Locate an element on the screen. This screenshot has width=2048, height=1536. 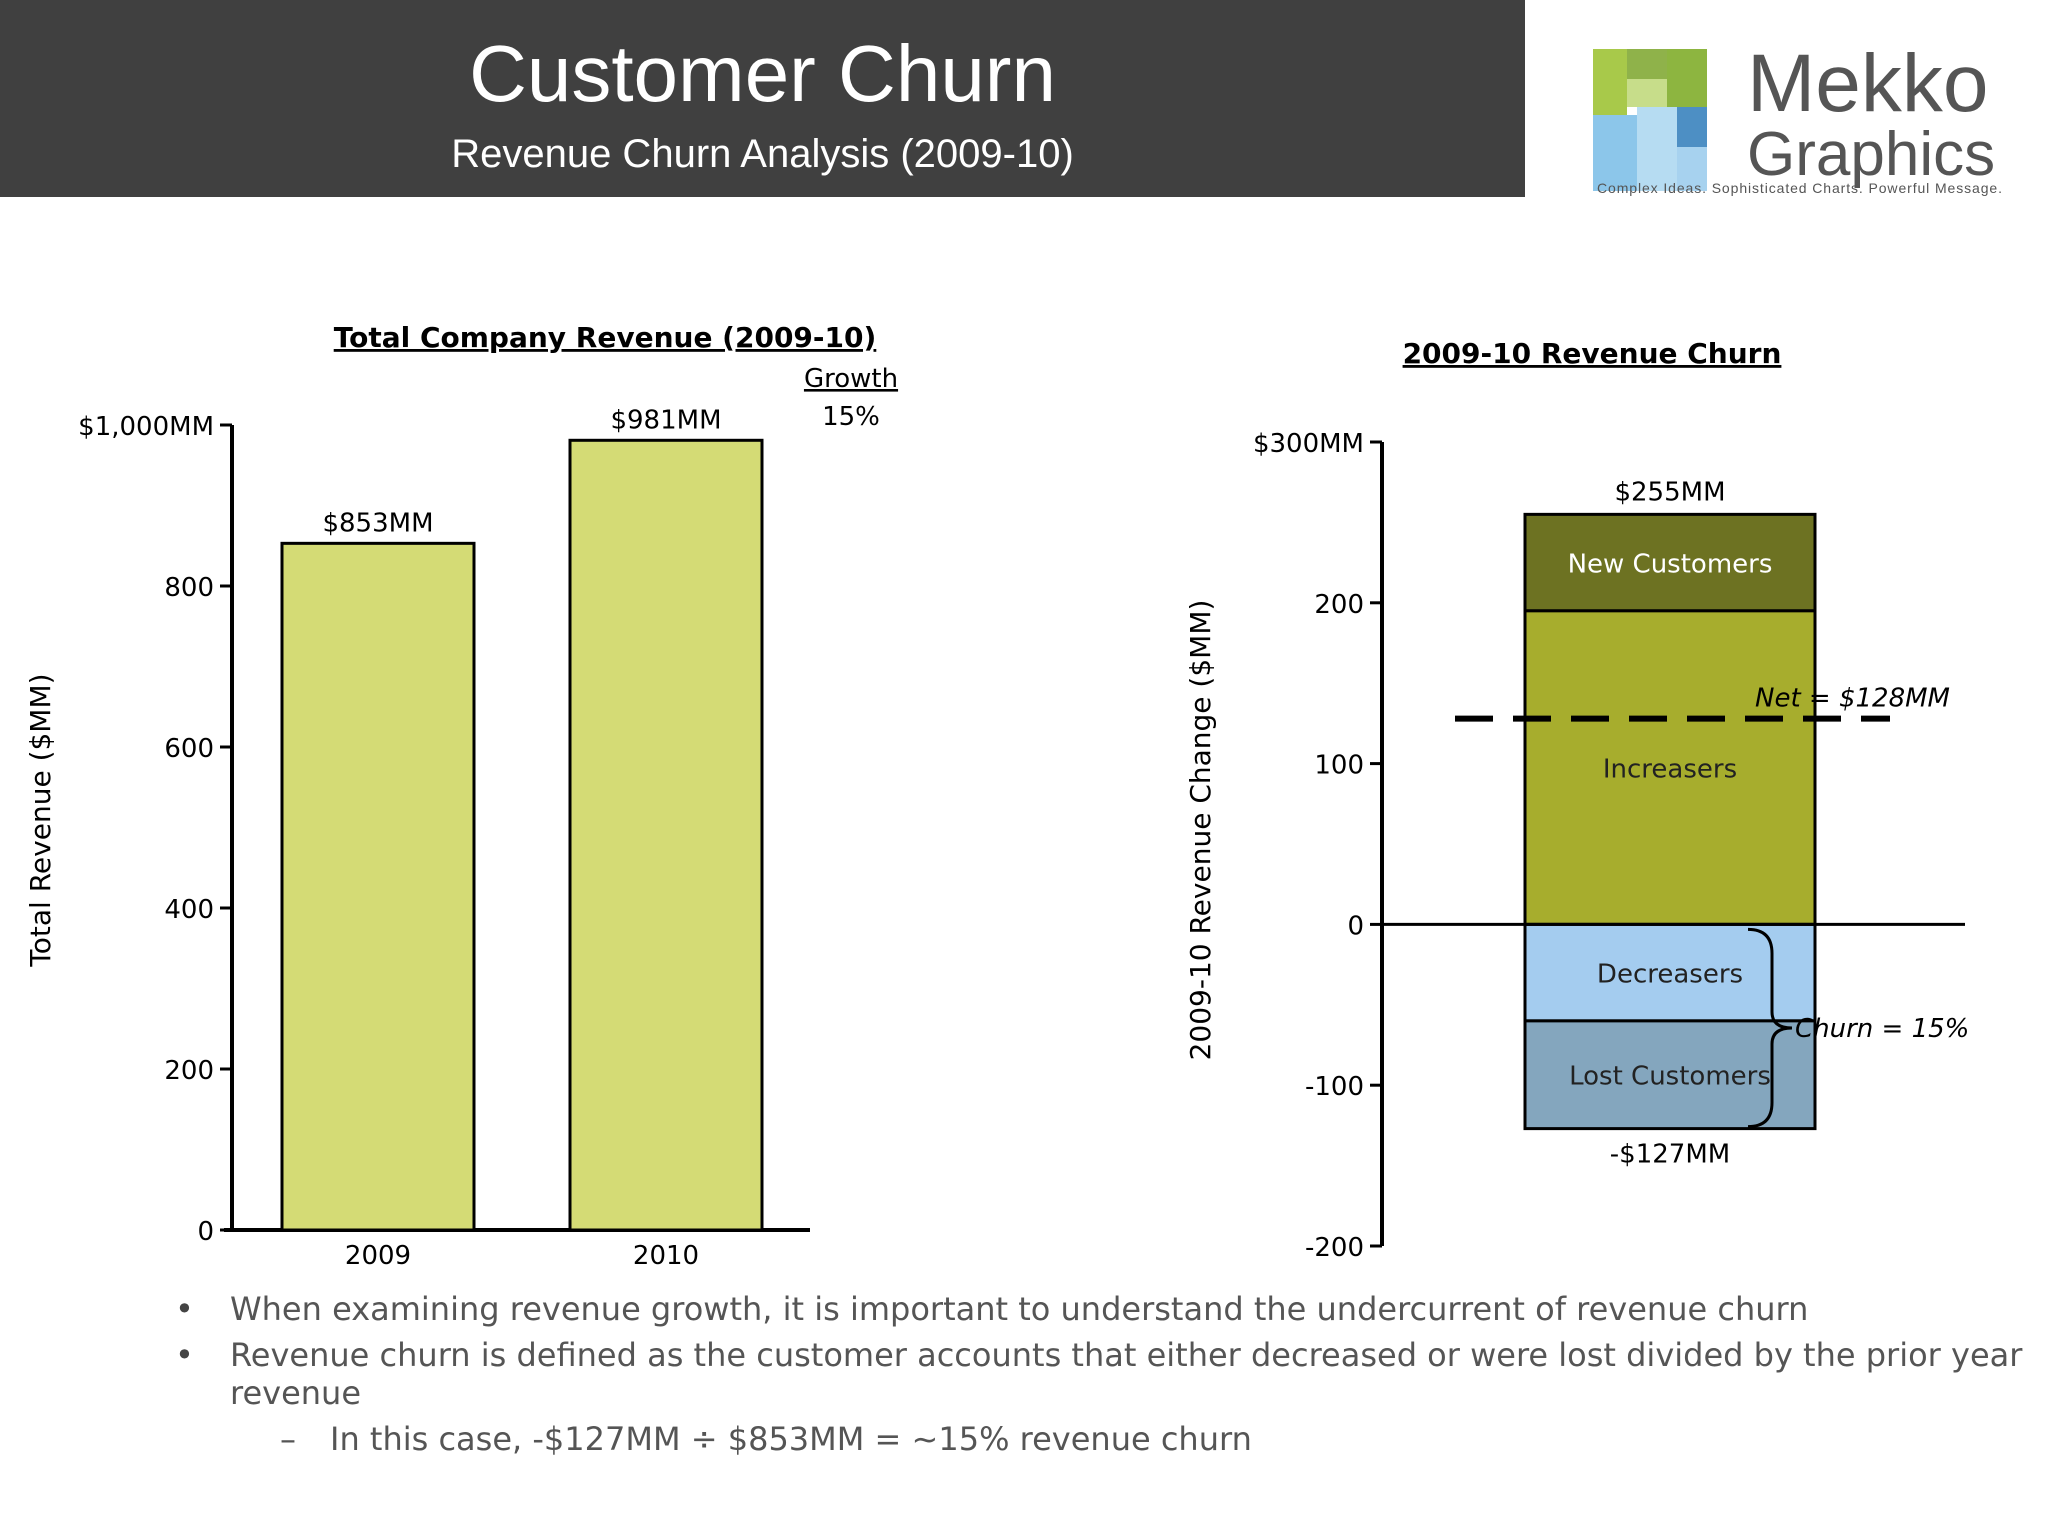
segment-new-customers is located at coordinates (1670, 562).